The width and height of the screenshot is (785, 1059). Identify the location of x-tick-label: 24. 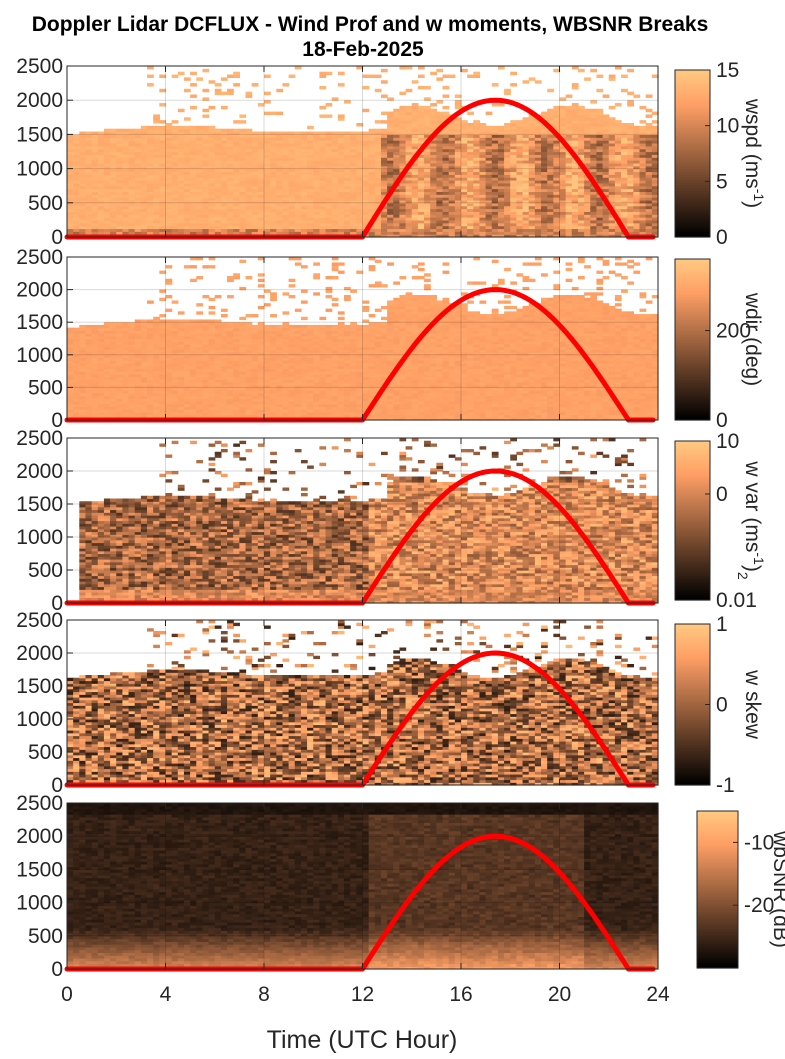
(658, 994).